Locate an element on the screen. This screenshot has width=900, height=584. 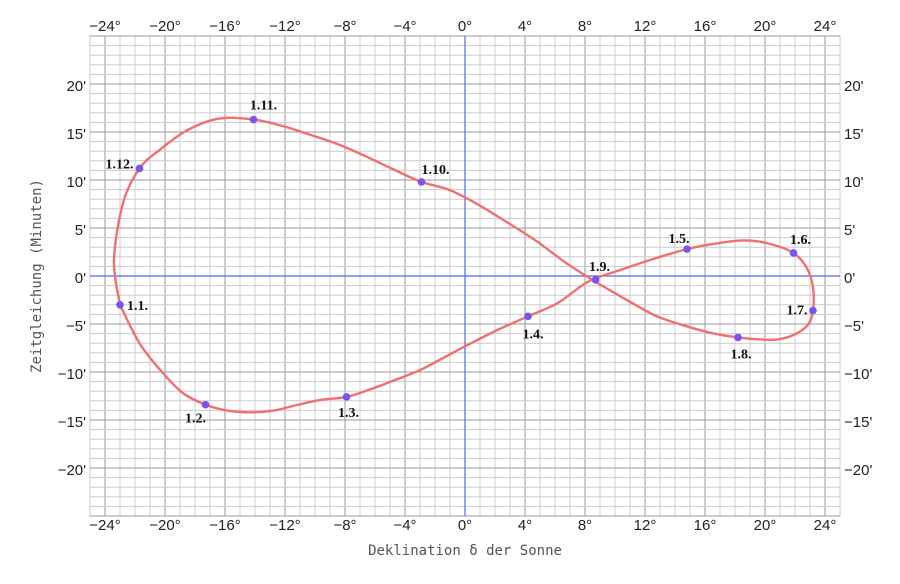
x-tick-label-top: 20° is located at coordinates (765, 26).